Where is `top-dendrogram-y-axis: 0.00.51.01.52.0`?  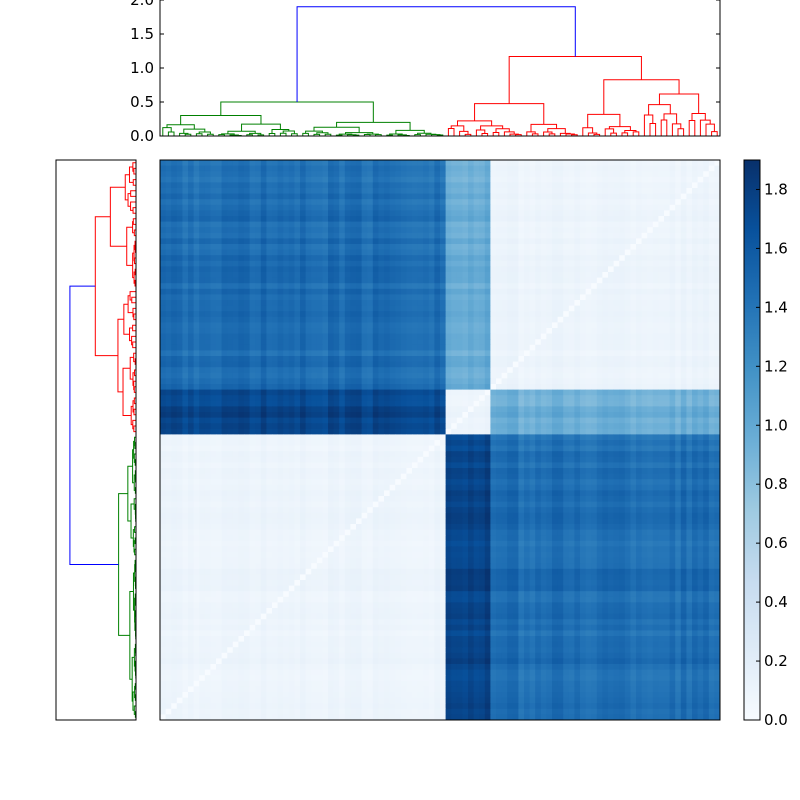 top-dendrogram-y-axis: 0.00.51.01.52.0 is located at coordinates (425, 72).